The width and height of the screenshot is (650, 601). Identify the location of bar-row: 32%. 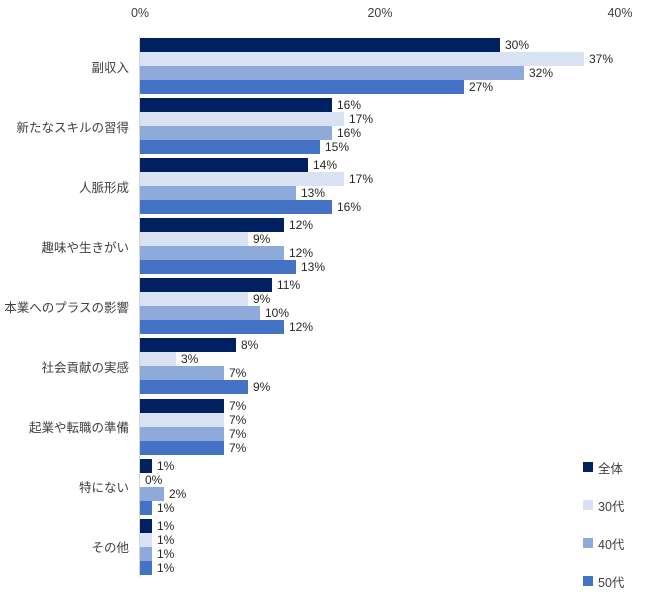
(389, 73).